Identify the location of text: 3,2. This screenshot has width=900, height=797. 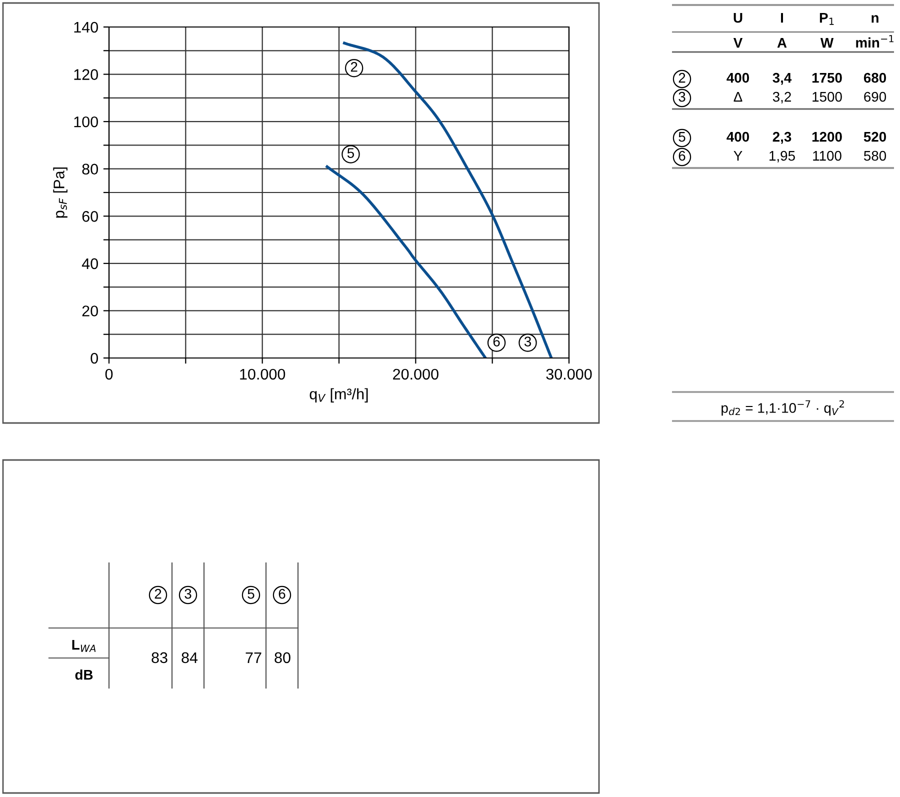
(781, 98).